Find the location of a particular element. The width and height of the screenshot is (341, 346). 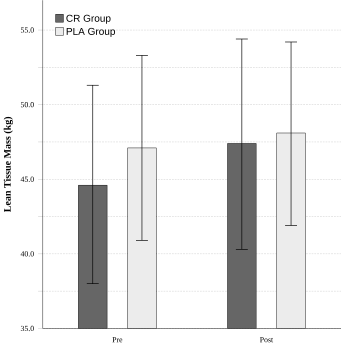

legend-label: CR Group is located at coordinates (88, 19).